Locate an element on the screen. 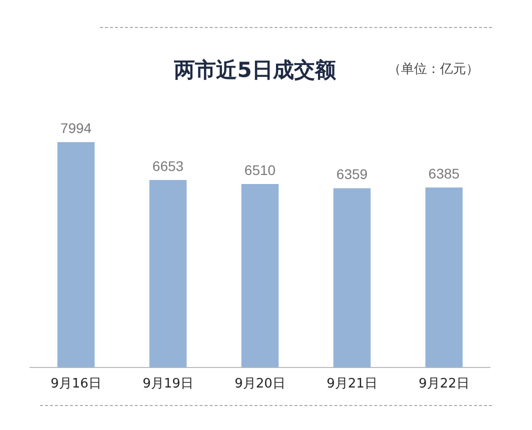 The width and height of the screenshot is (532, 430). data-label: 6653 is located at coordinates (168, 166).